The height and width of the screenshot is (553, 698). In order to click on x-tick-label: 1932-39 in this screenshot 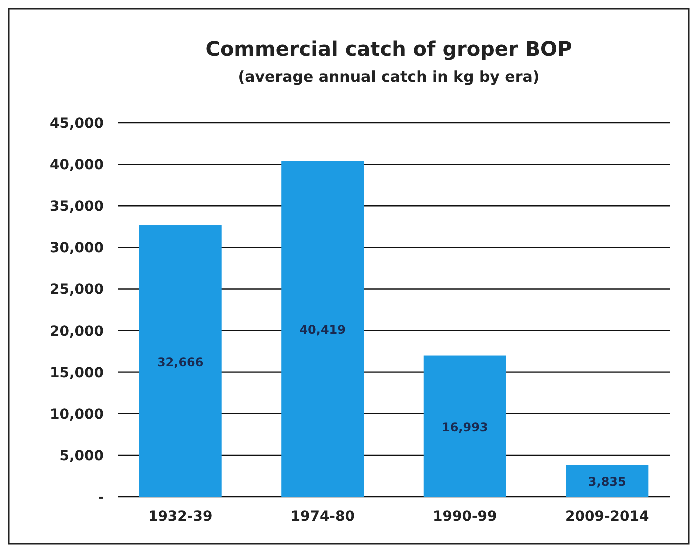, I will do `click(180, 517)`.